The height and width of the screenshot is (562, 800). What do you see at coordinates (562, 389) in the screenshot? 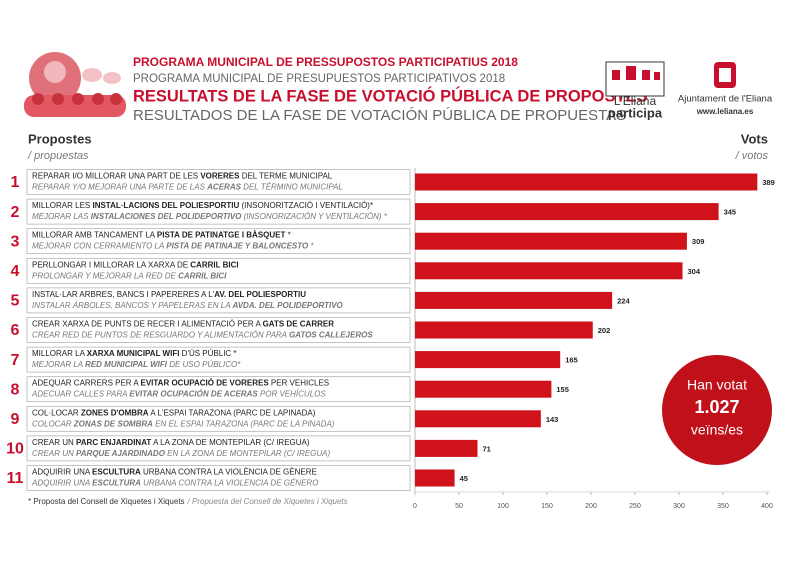
I see `bar-value-label: 155` at bounding box center [562, 389].